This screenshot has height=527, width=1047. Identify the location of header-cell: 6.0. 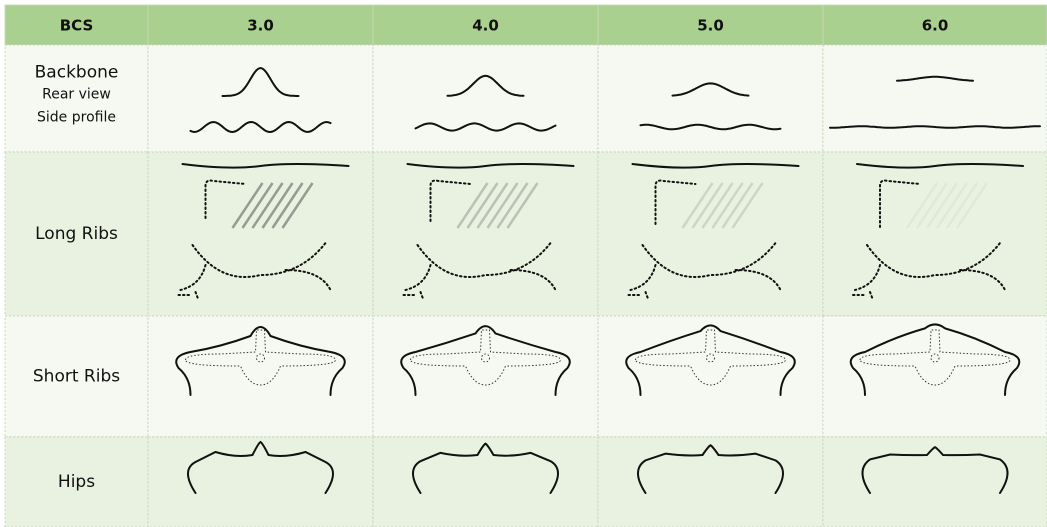
(935, 26).